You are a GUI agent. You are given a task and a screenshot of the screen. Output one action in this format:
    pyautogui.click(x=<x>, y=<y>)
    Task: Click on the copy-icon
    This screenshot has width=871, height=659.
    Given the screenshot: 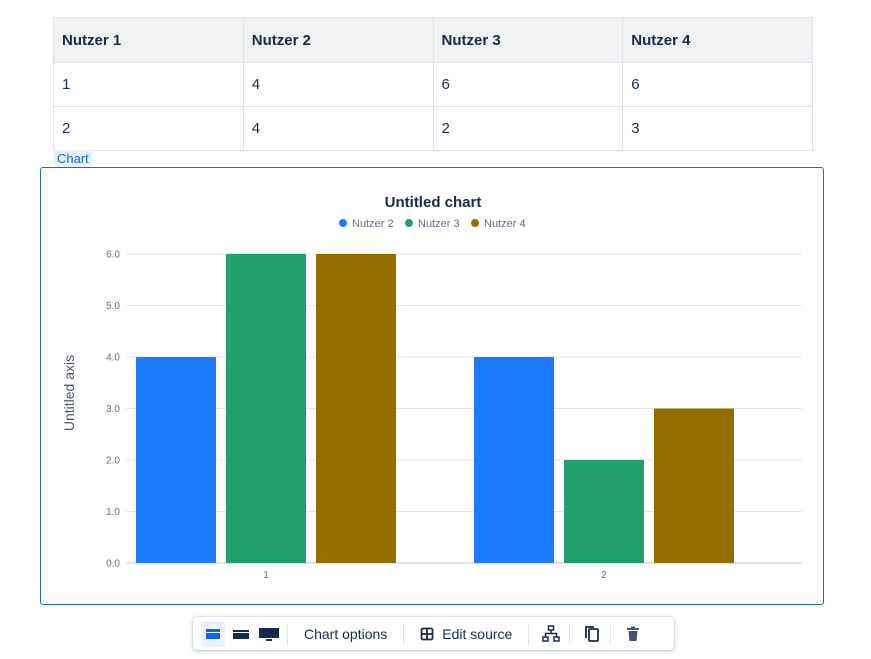 What is the action you would take?
    pyautogui.click(x=592, y=634)
    